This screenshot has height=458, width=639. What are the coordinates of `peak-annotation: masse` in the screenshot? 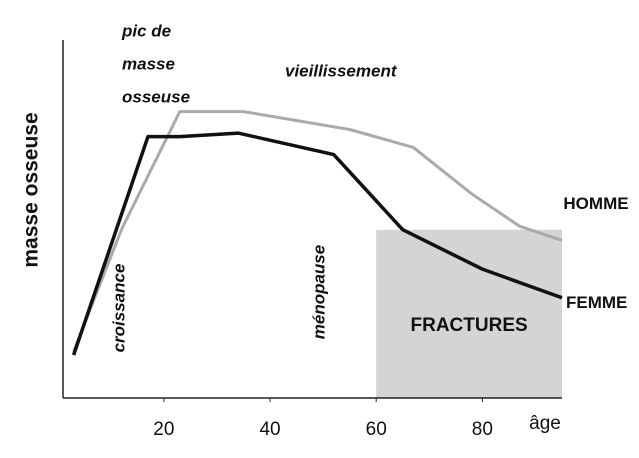 It's located at (148, 63).